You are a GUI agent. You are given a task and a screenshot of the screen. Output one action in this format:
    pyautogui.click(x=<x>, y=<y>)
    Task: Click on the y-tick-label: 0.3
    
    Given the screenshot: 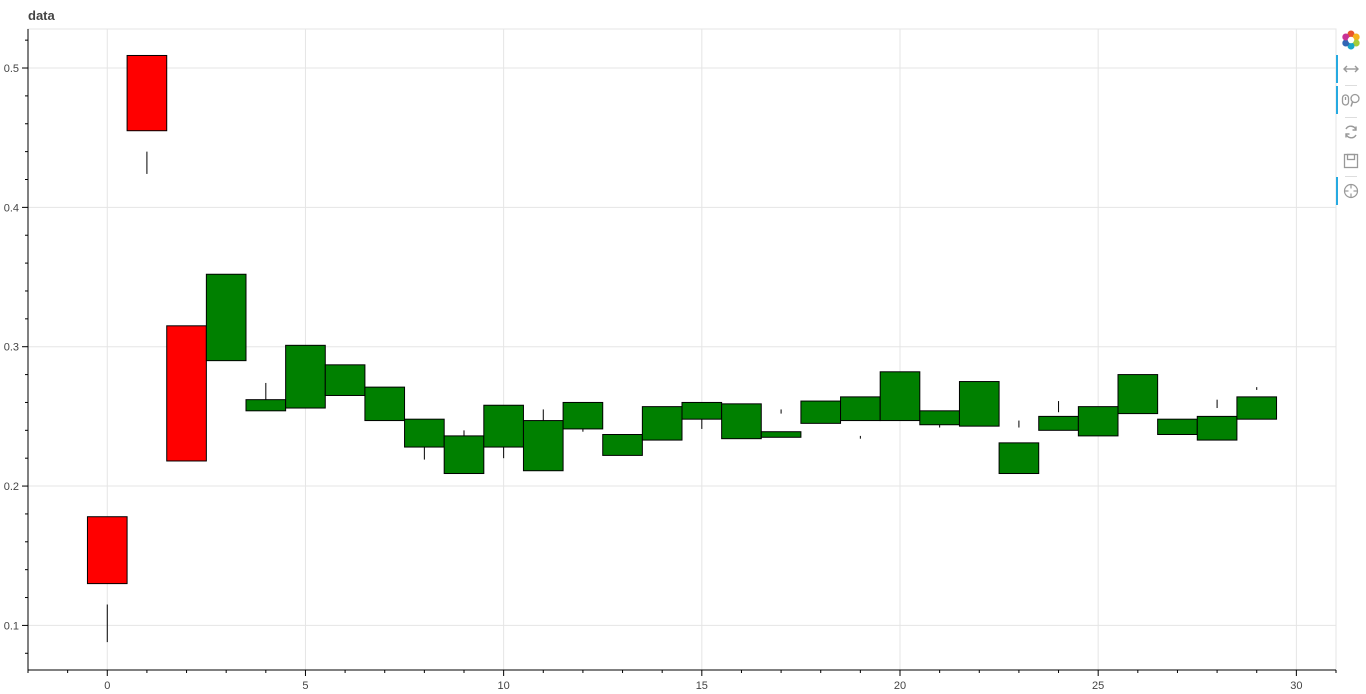 What is the action you would take?
    pyautogui.click(x=11, y=348)
    